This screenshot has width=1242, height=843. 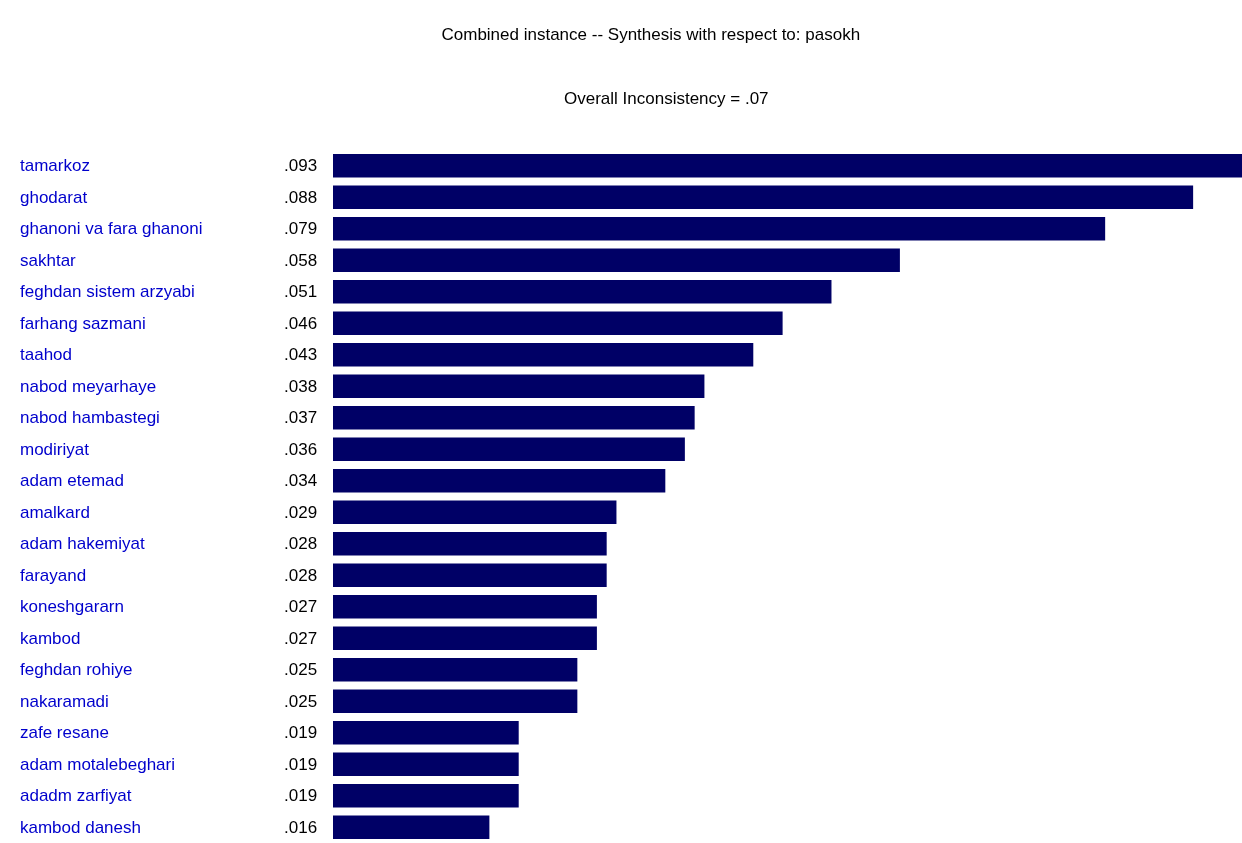 What do you see at coordinates (54, 197) in the screenshot?
I see `y-tick-label: ghodarat` at bounding box center [54, 197].